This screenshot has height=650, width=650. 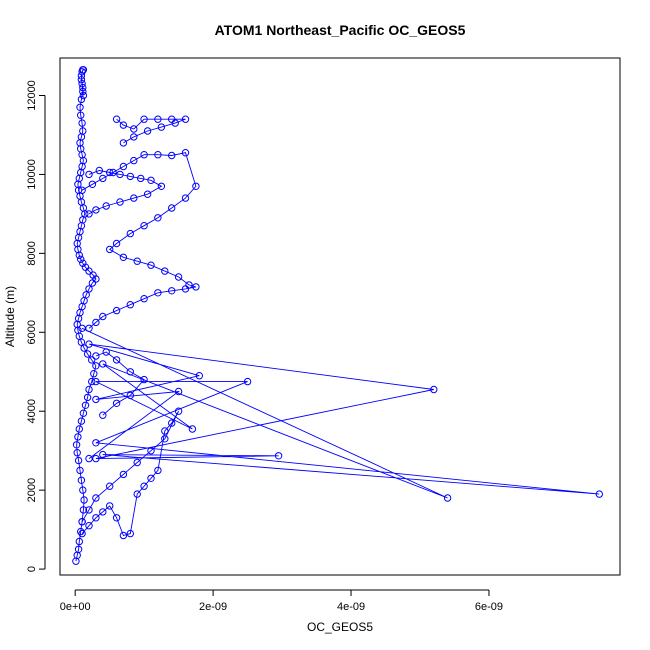 What do you see at coordinates (32, 490) in the screenshot?
I see `y-tick-label: 2000` at bounding box center [32, 490].